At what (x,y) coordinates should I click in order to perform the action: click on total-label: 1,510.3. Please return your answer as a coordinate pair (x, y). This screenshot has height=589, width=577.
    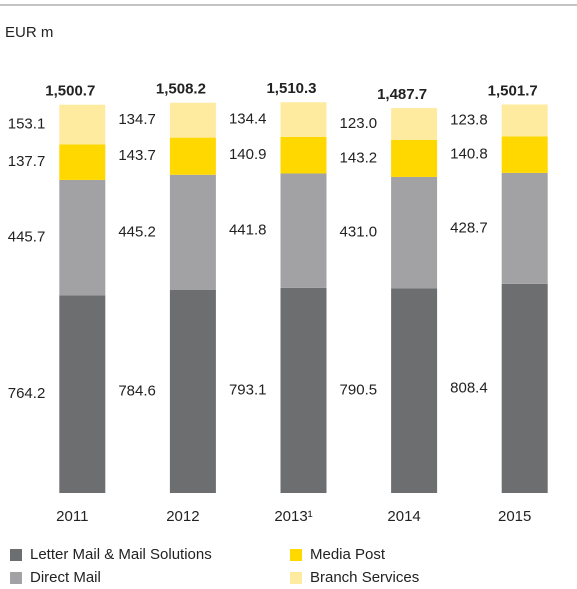
    Looking at the image, I should click on (291, 88).